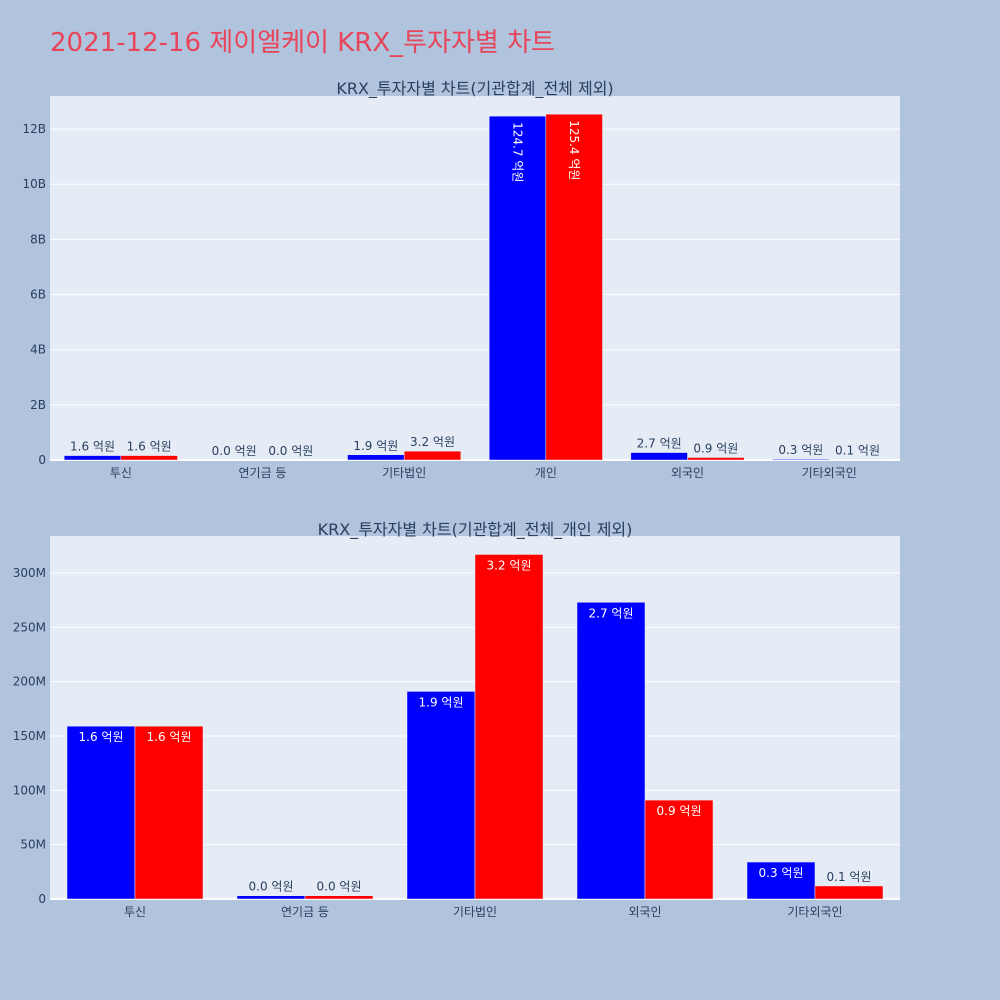 The height and width of the screenshot is (1000, 1000). Describe the element at coordinates (34, 184) in the screenshot. I see `y-tick-label: 10B` at that location.